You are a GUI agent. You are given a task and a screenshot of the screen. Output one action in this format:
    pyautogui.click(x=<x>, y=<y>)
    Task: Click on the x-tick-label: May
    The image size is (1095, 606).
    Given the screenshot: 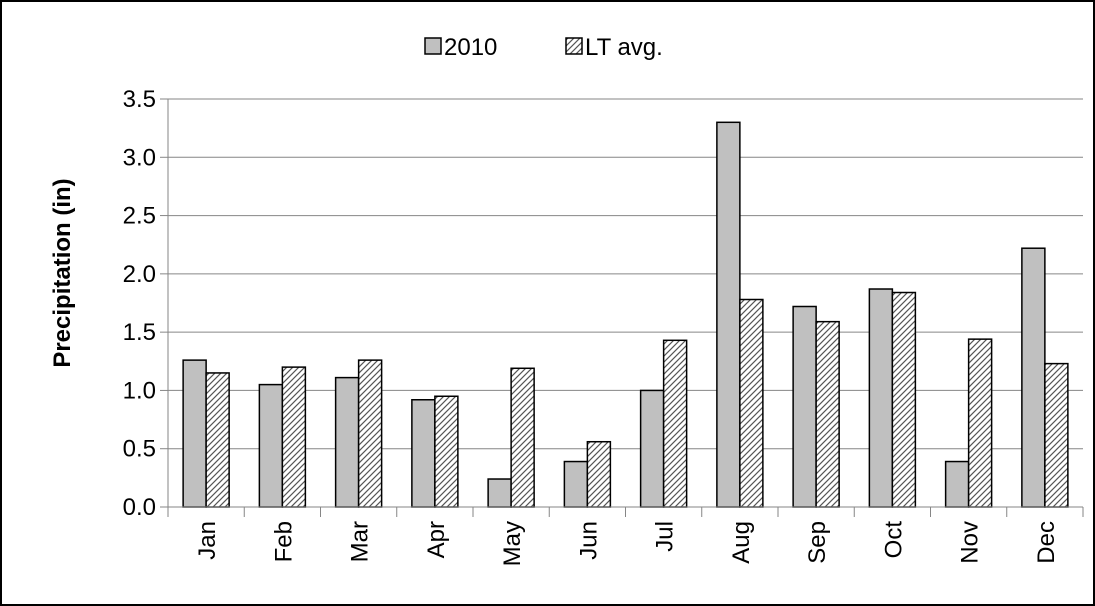 What is the action you would take?
    pyautogui.click(x=512, y=543)
    